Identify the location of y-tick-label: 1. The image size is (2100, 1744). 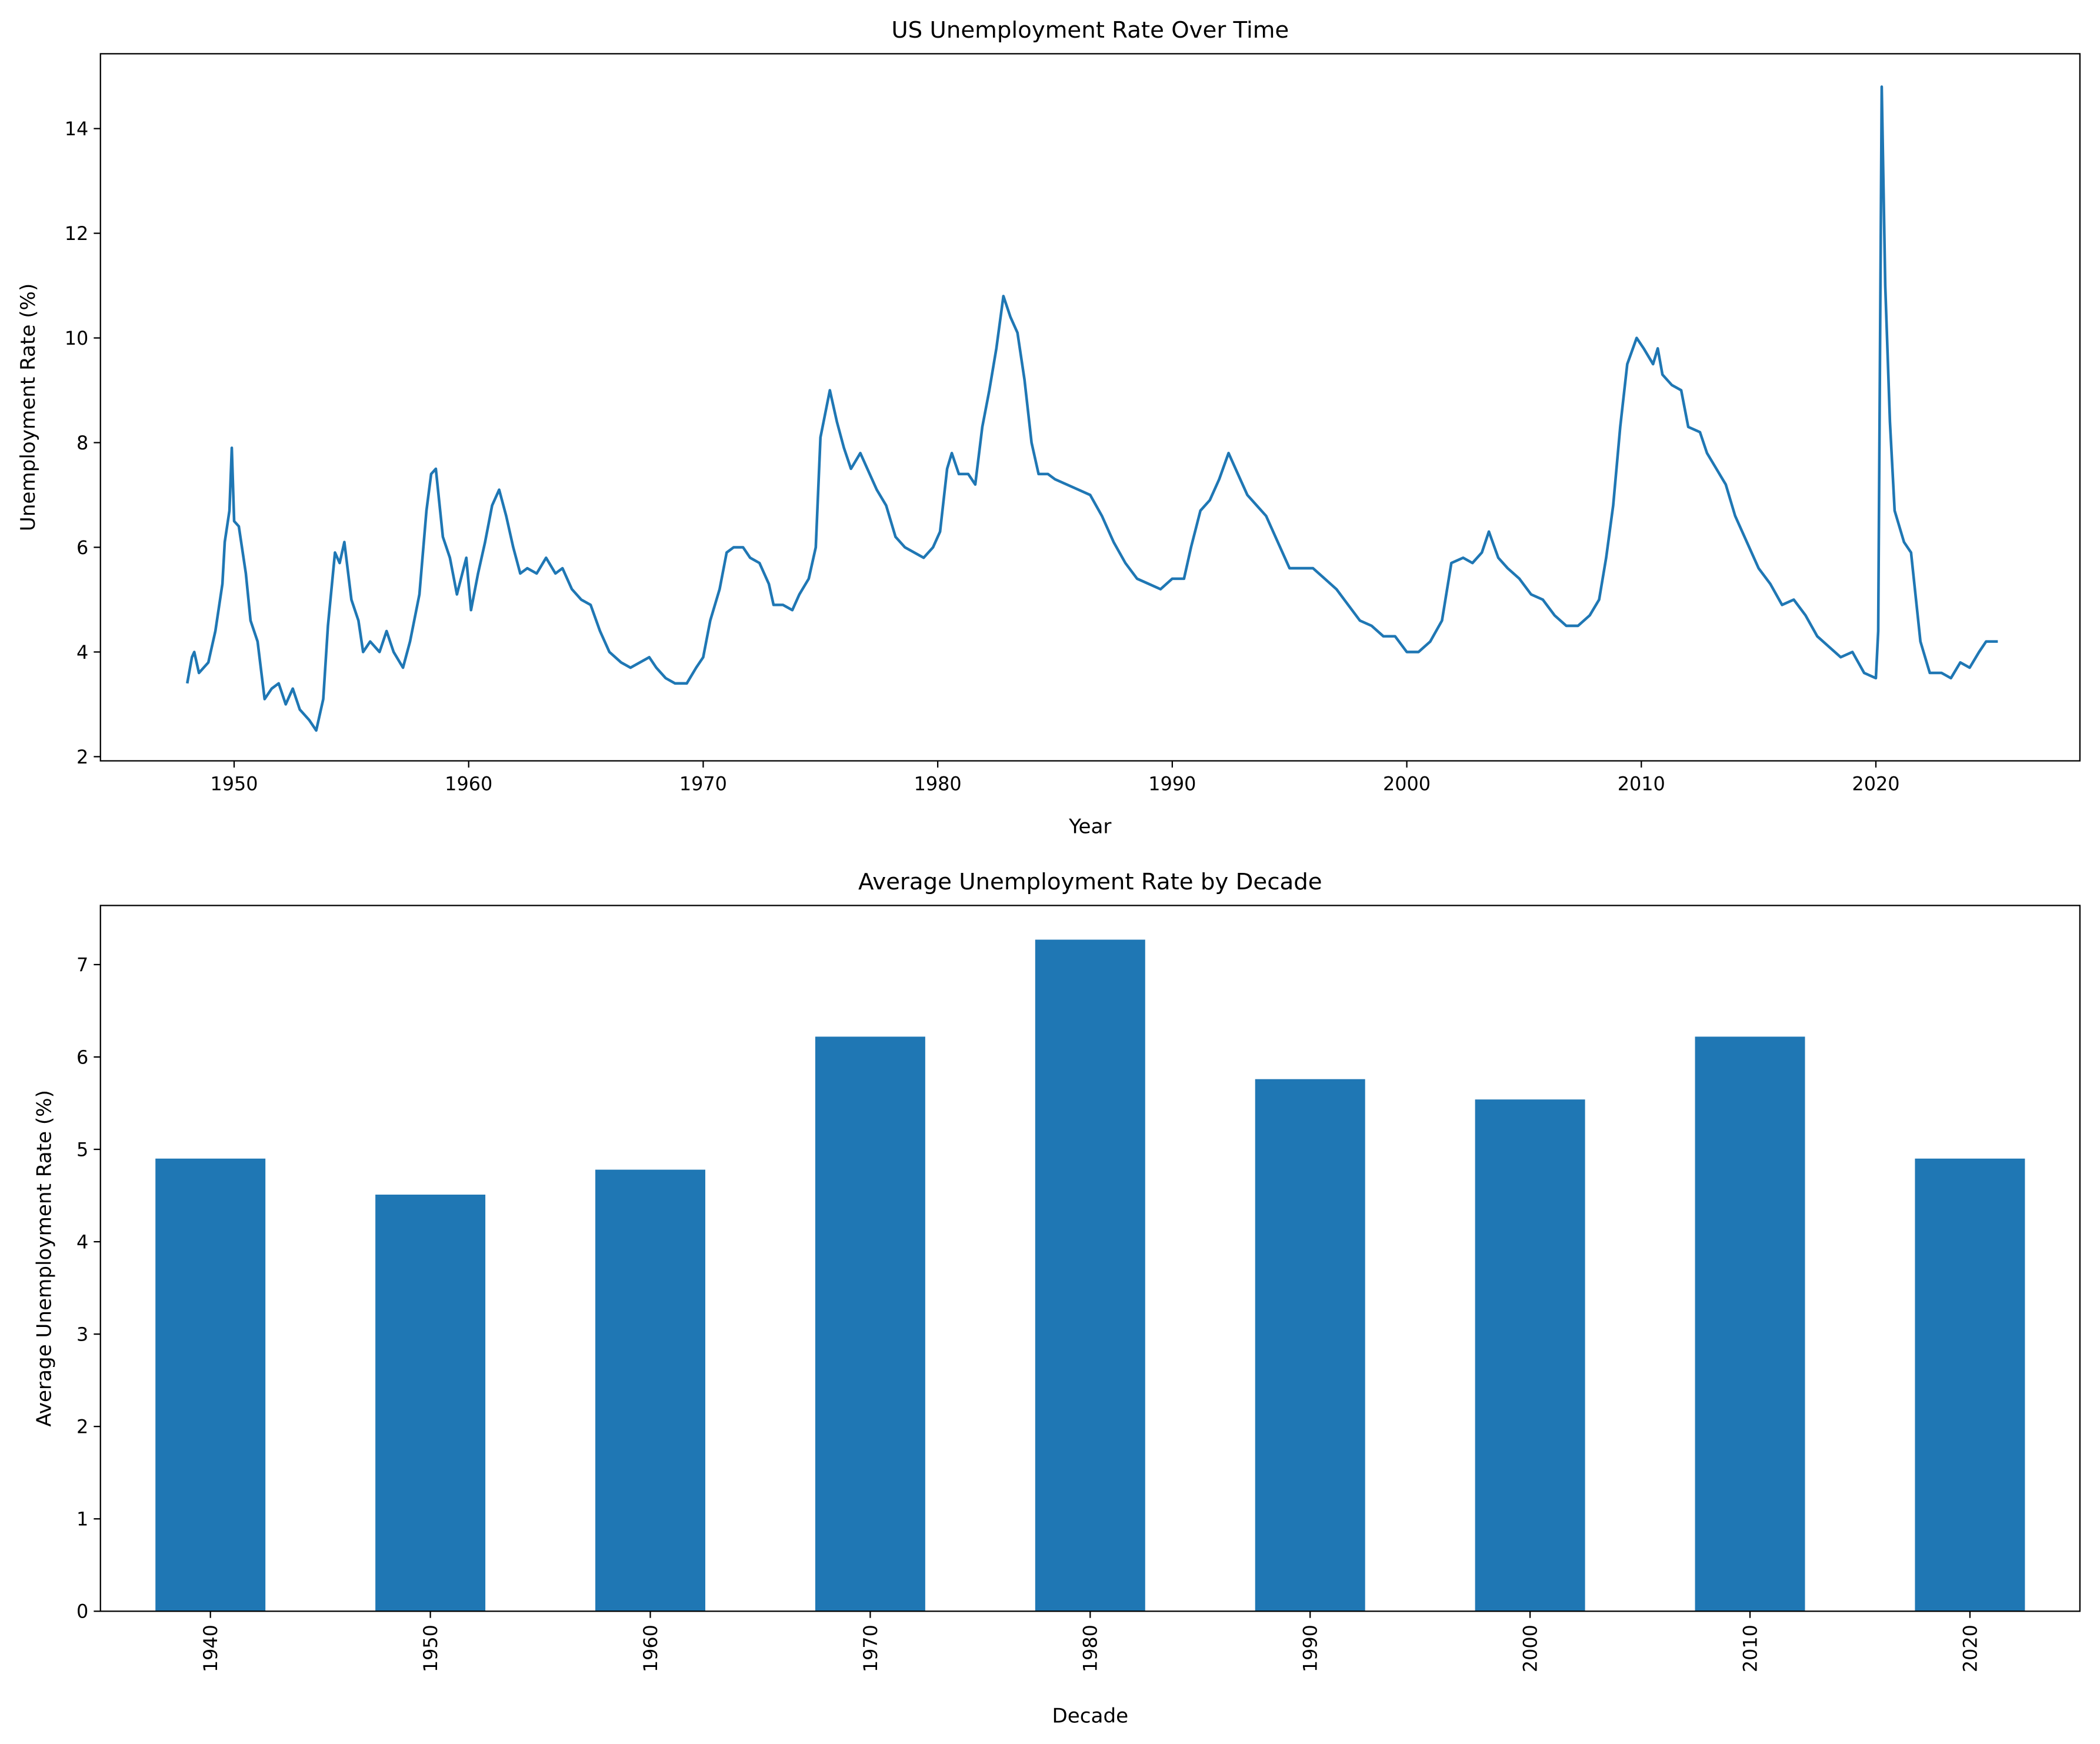
(82, 1519).